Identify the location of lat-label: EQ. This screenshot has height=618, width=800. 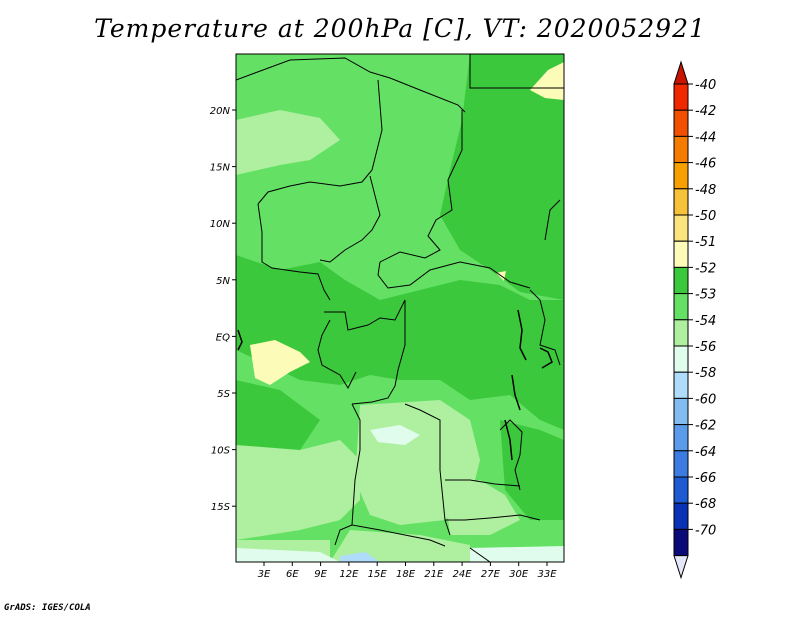
(223, 337).